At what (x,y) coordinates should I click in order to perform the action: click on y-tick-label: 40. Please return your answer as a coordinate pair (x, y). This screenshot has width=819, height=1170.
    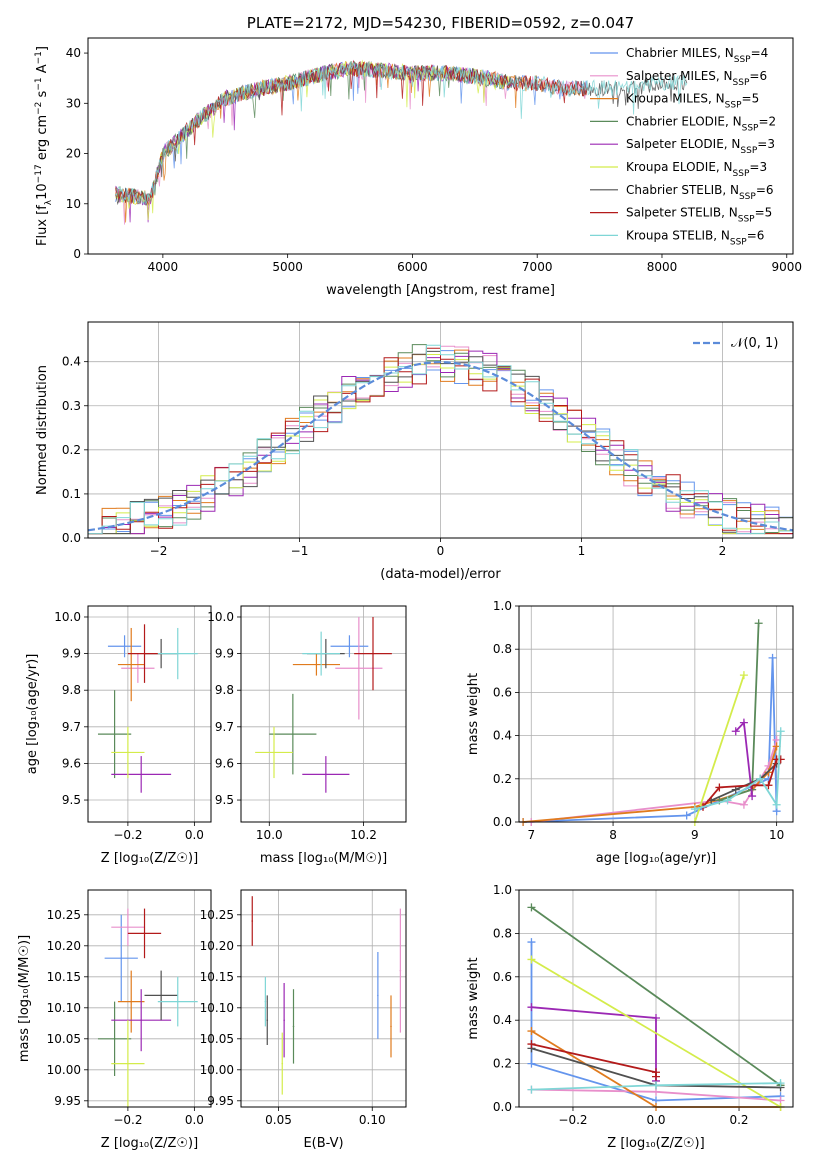
    Looking at the image, I should click on (73, 53).